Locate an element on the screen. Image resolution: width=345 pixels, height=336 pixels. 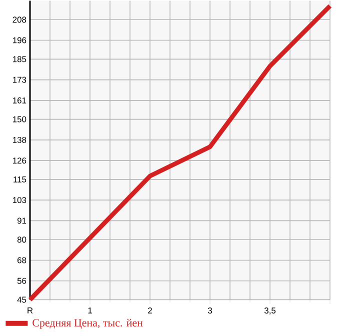
y-tick-label: 196 is located at coordinates (19, 40).